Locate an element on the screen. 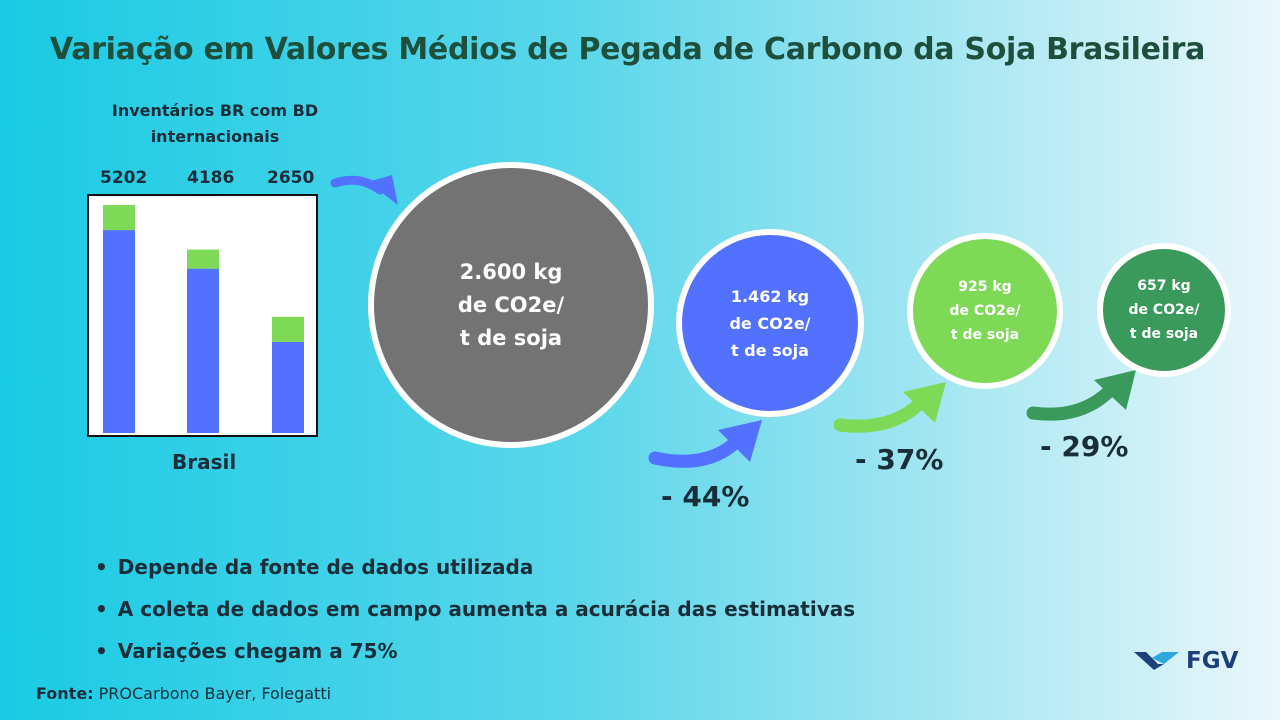 The width and height of the screenshot is (1280, 720). footprint-circle-2600: 2.600 kg de CO2e/t de soja is located at coordinates (511, 305).